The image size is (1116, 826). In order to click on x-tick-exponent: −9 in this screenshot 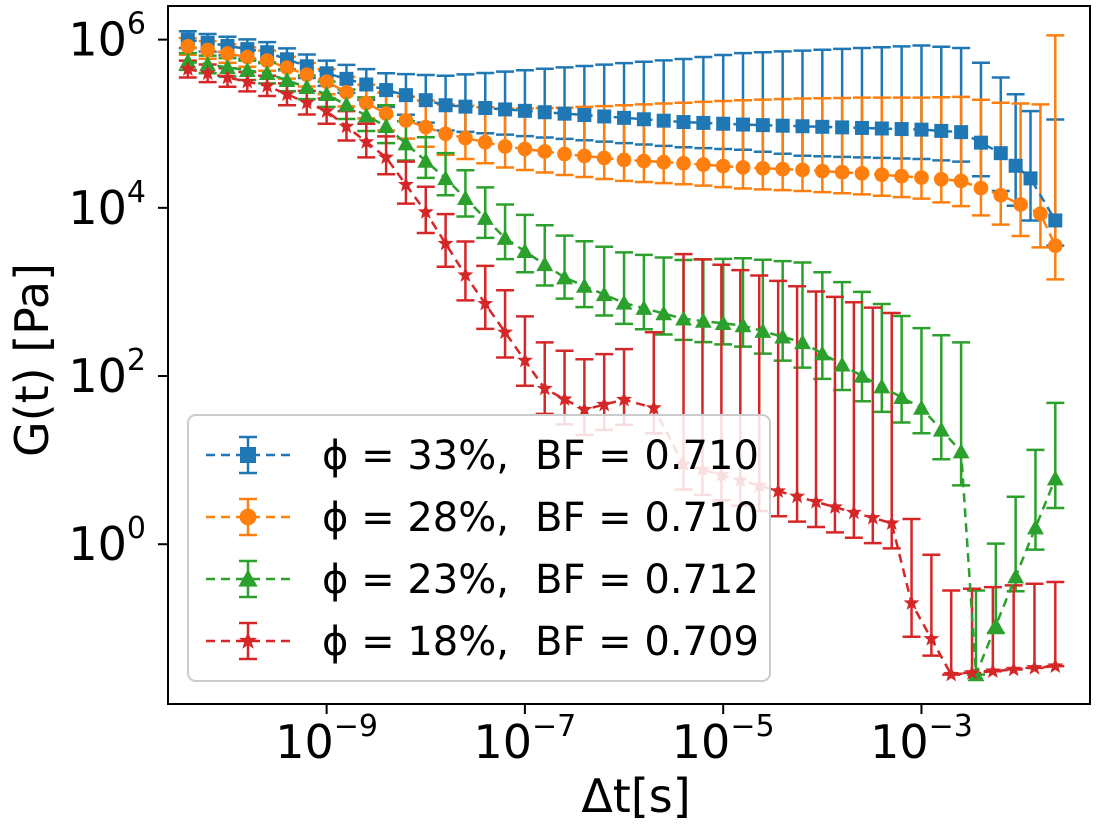, I will do `click(356, 726)`.